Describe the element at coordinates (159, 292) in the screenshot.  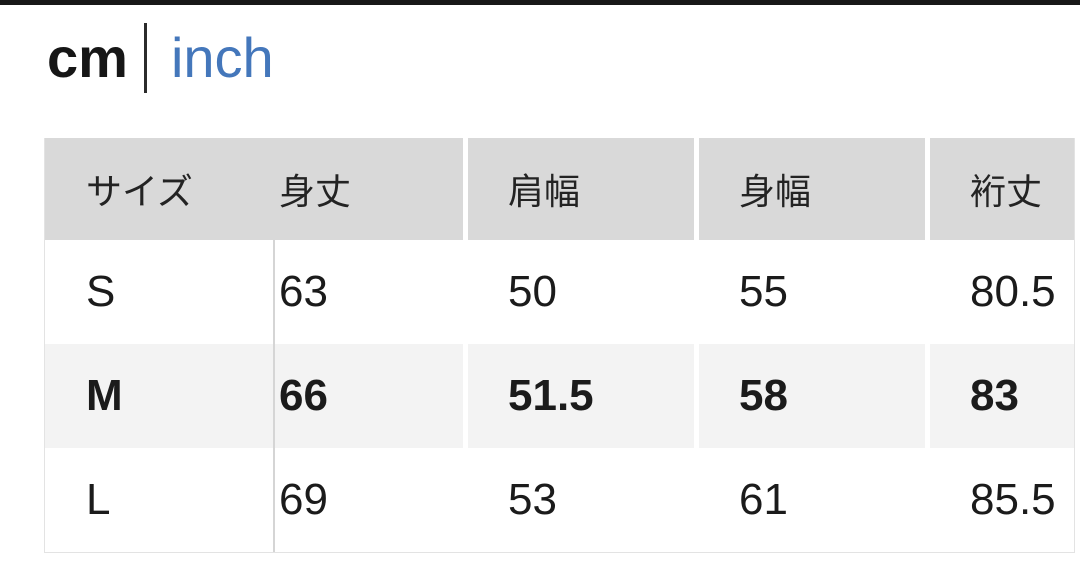
I see `size-label: S` at that location.